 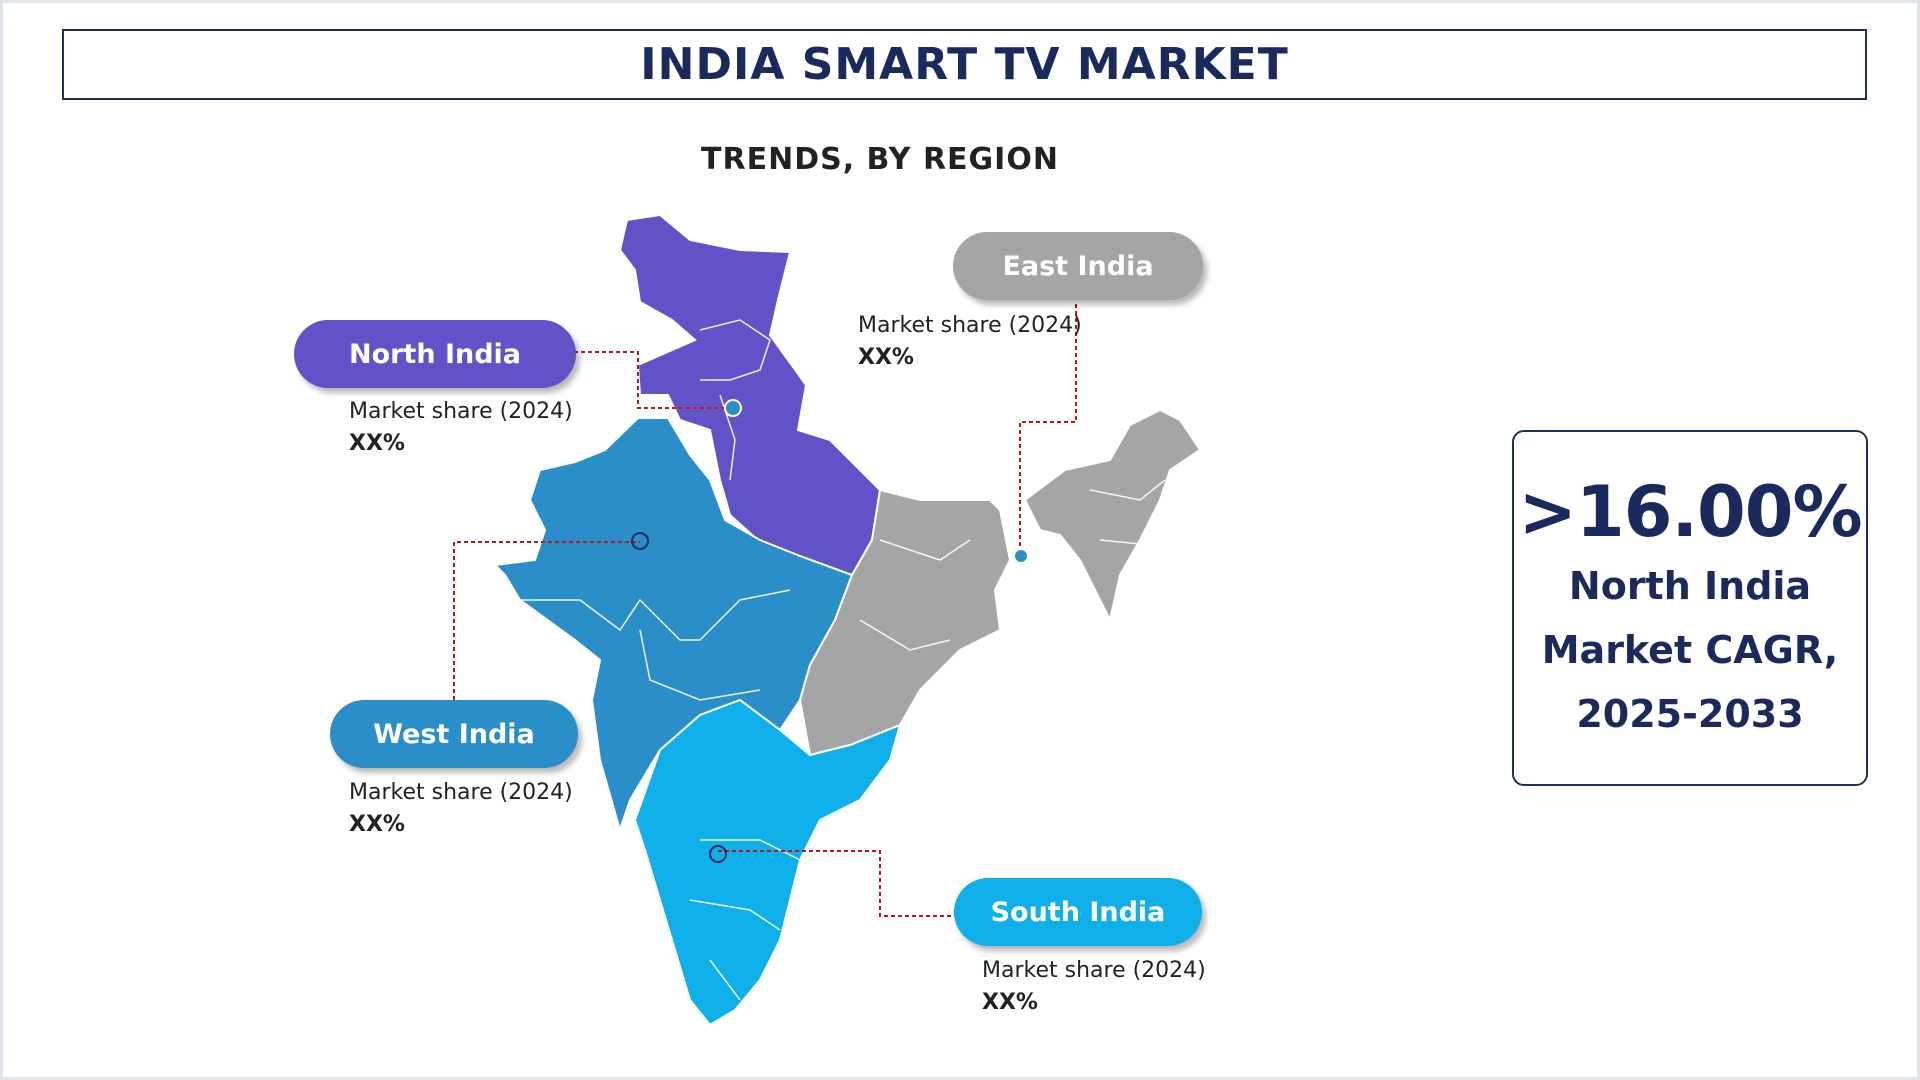 I want to click on north-share-label: Market share (2024), so click(x=461, y=411).